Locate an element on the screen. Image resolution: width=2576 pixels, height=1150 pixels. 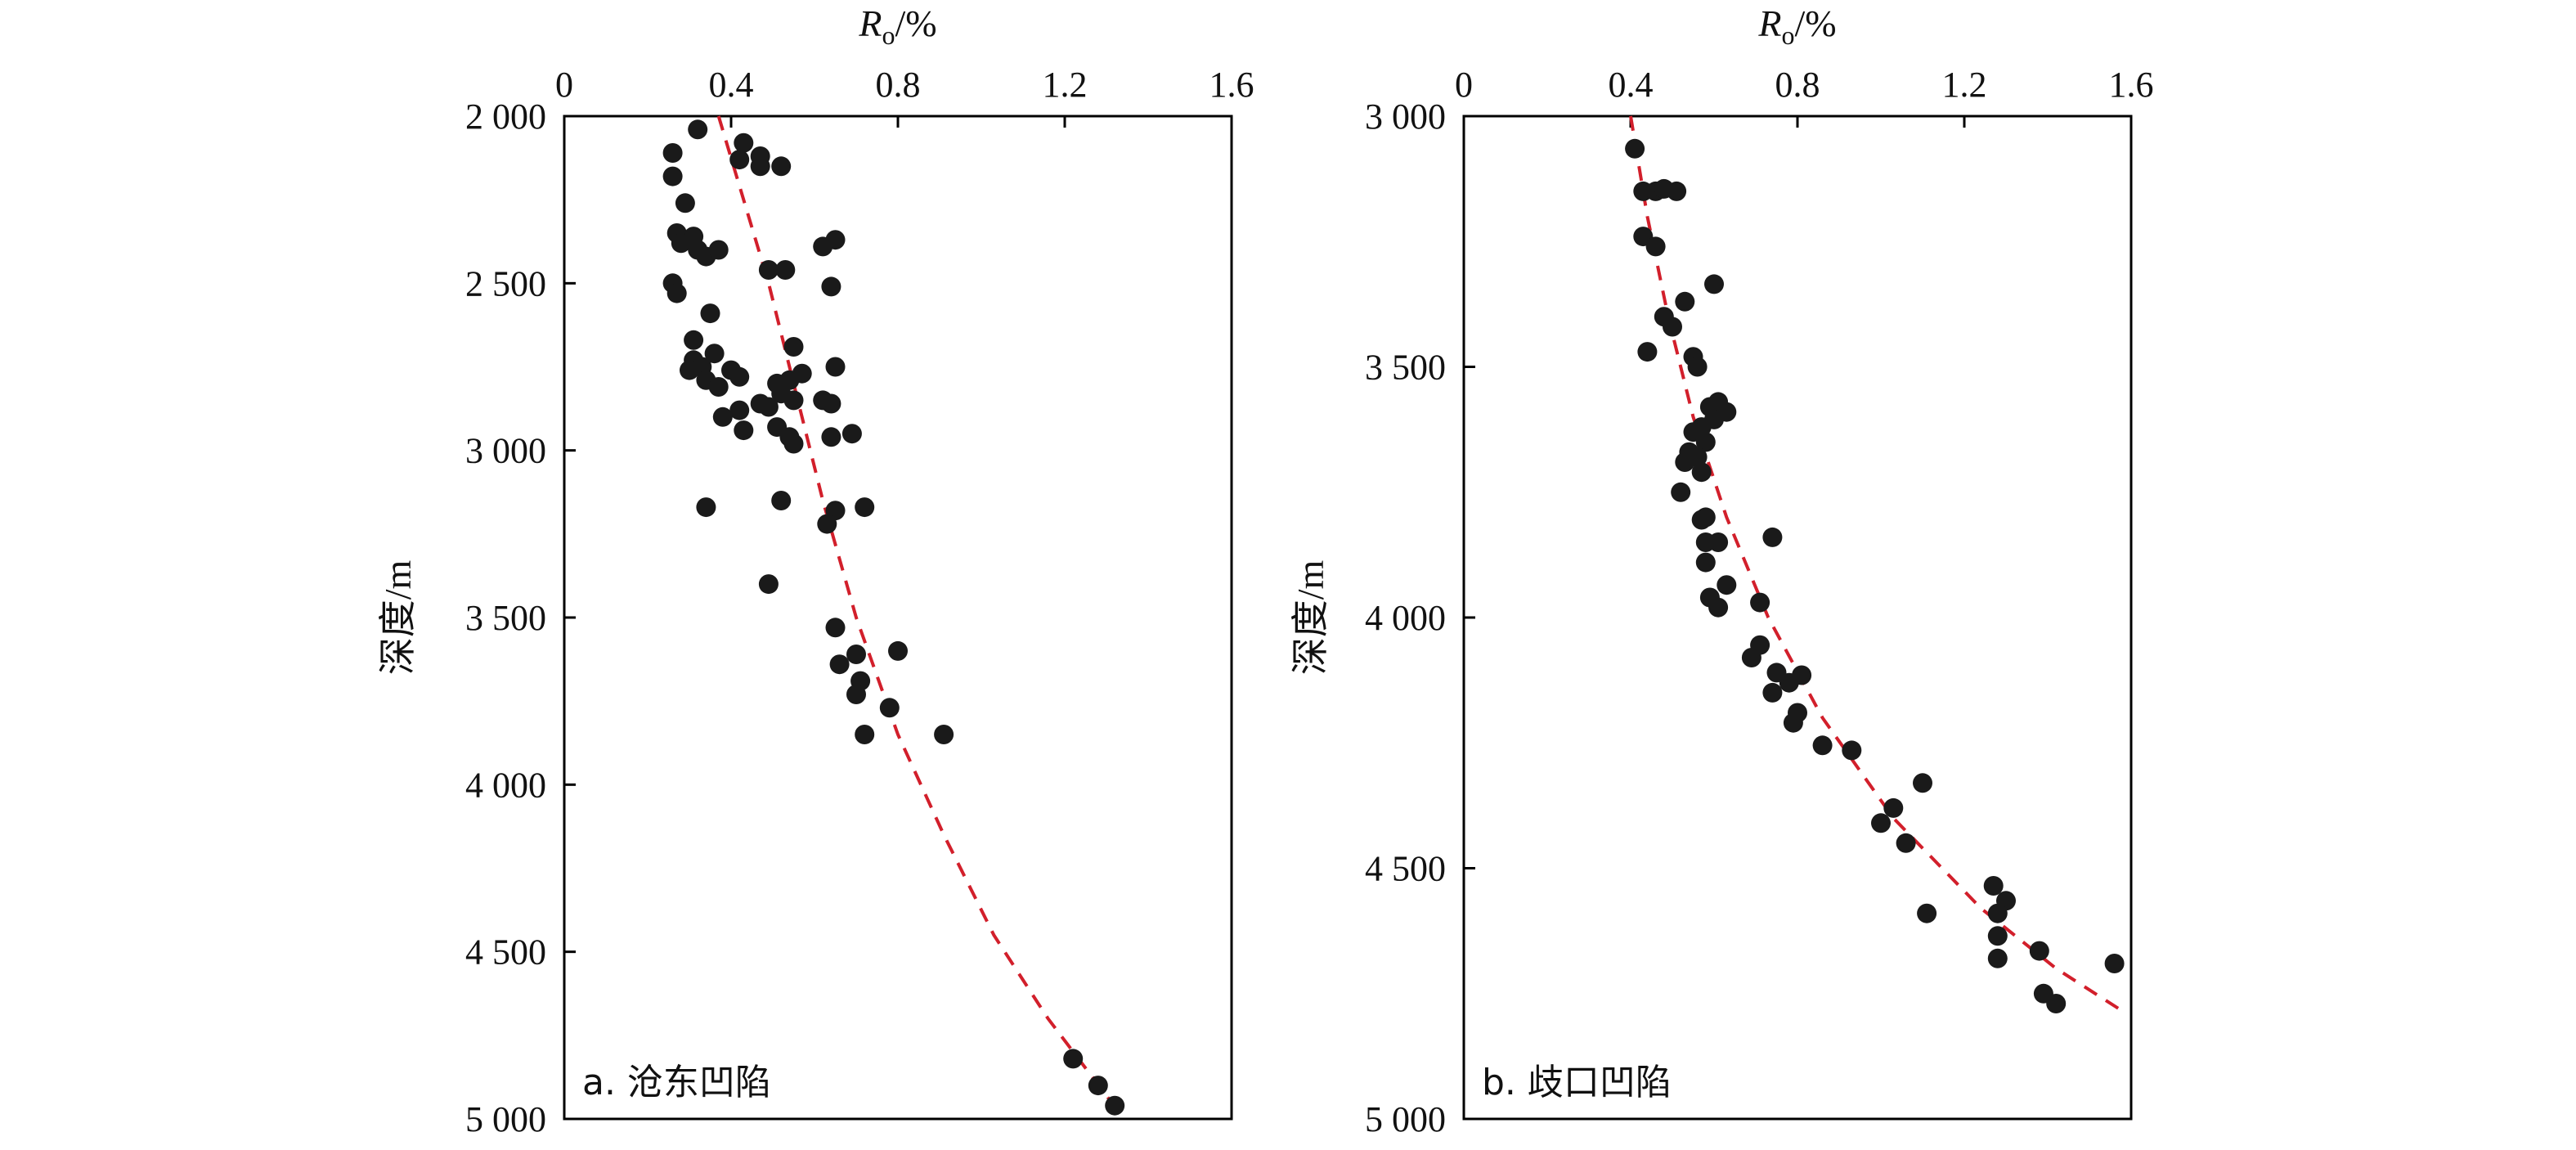
x-tick-labels: 0 0.4 0.8 1.2 1.6 is located at coordinates (905, 85).